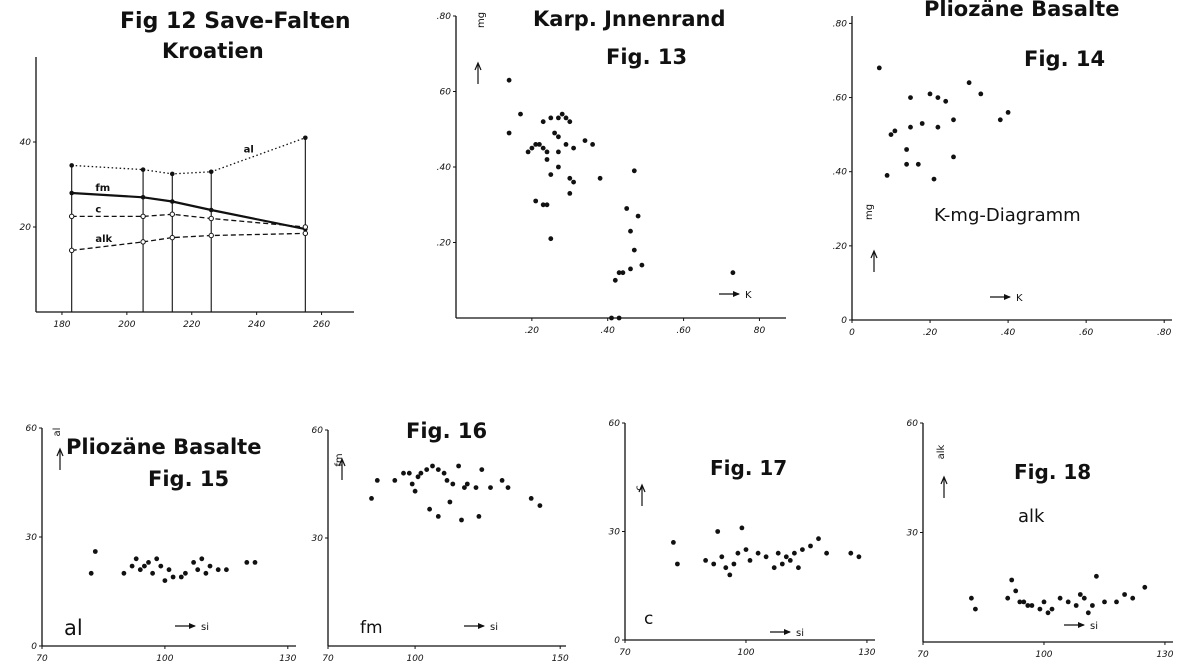 The width and height of the screenshot is (1183, 666). What do you see at coordinates (213, 51) in the screenshot?
I see `chart-subtitle: Kroatien` at bounding box center [213, 51].